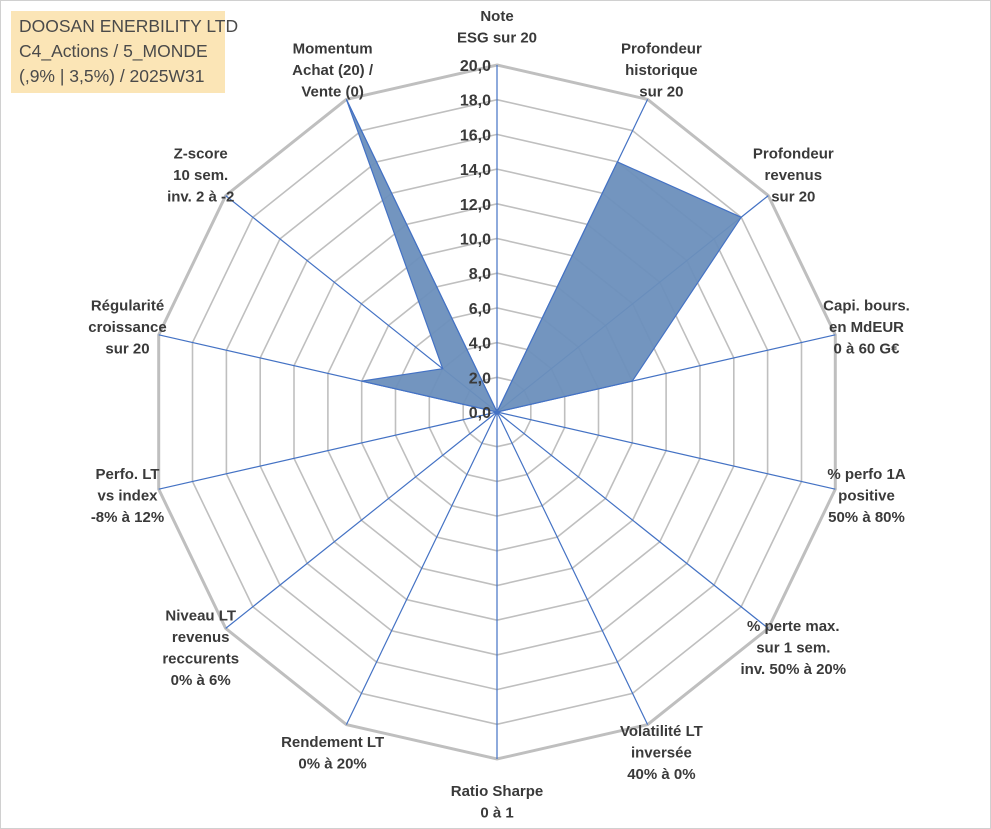  What do you see at coordinates (127, 496) in the screenshot?
I see `axis-label-11: Perfo. LT vs index -8% à 12%` at bounding box center [127, 496].